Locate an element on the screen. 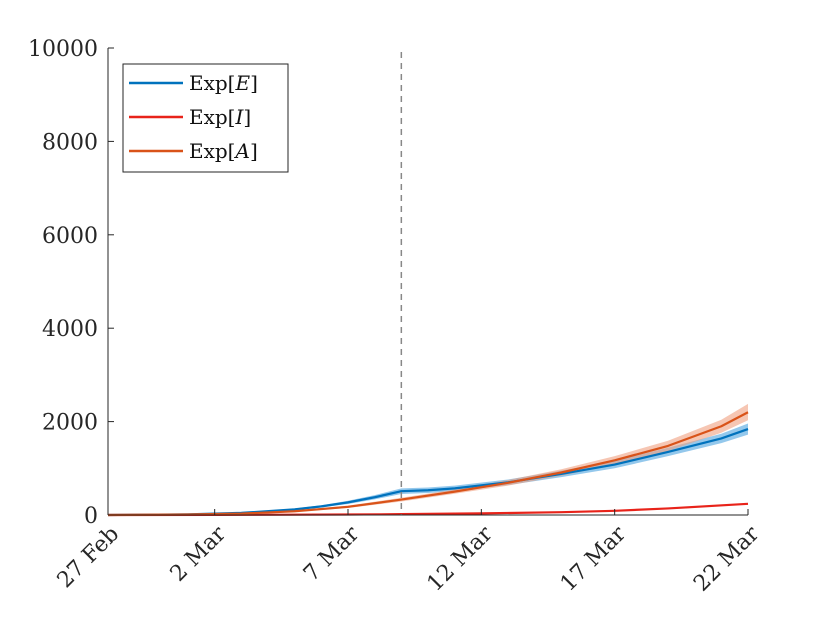 The width and height of the screenshot is (830, 623). confidence-bands is located at coordinates (428, 459).